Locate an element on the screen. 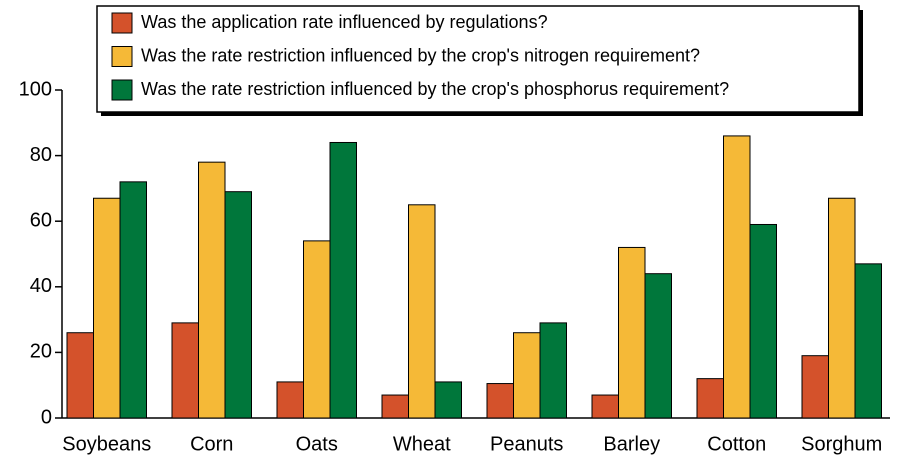  y-tick-label: 60 is located at coordinates (41, 220).